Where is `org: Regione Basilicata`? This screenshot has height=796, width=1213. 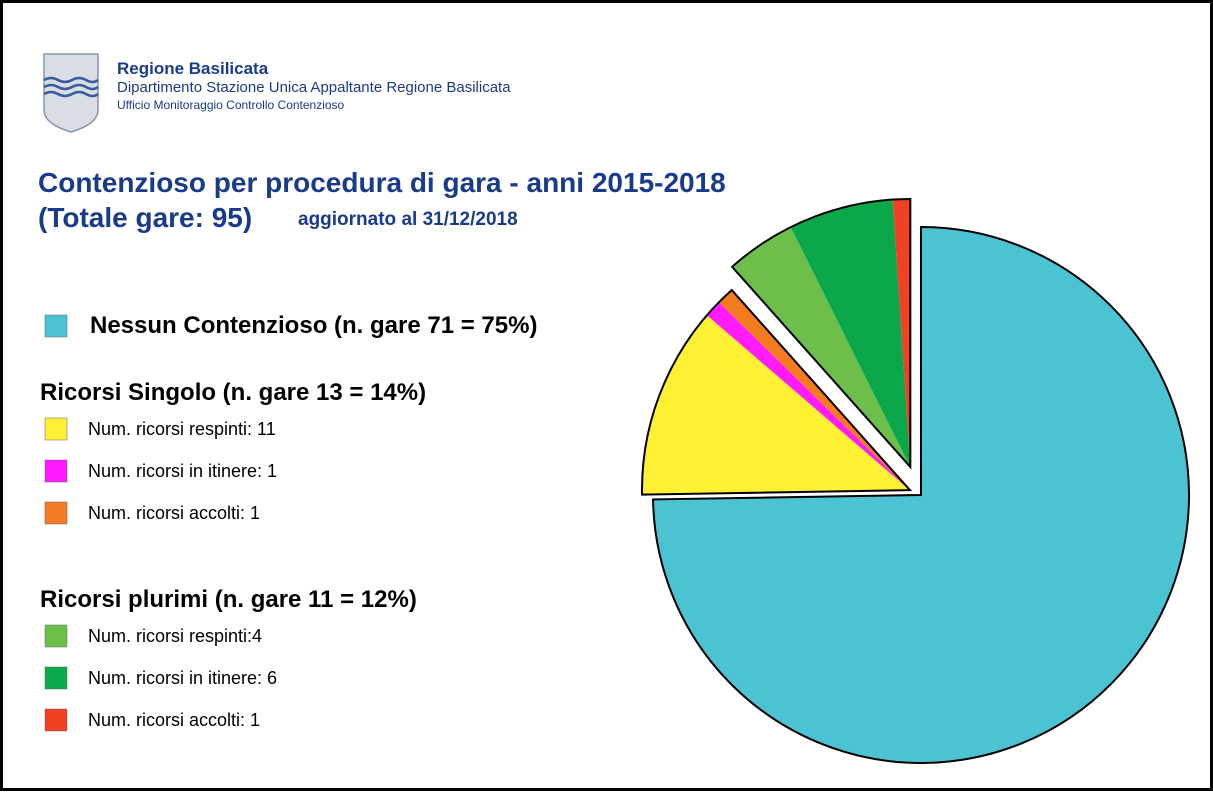 org: Regione Basilicata is located at coordinates (193, 68).